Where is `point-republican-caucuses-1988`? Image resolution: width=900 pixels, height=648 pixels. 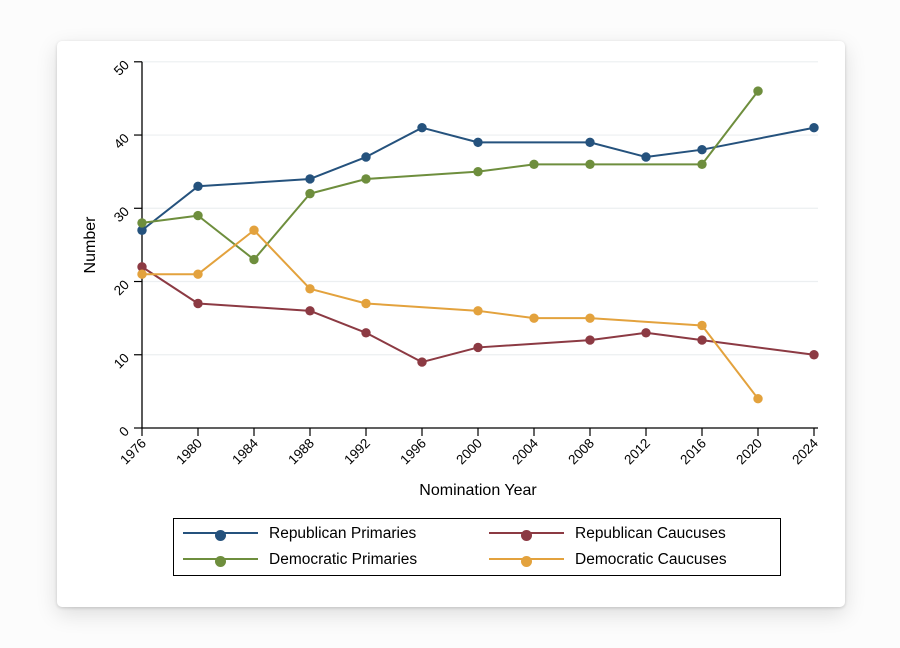
point-republican-caucuses-1988 is located at coordinates (310, 311).